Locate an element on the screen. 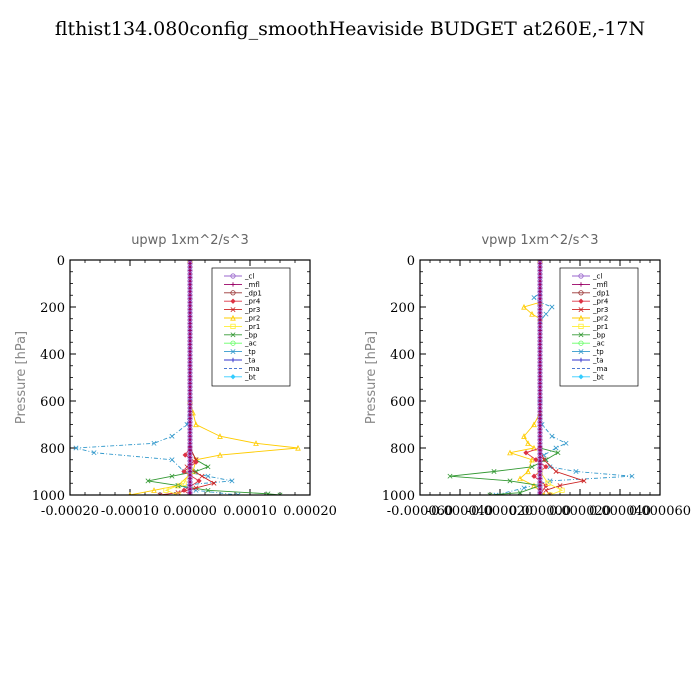 This screenshot has width=700, height=700. y-tick-label: 800 is located at coordinates (52, 449).